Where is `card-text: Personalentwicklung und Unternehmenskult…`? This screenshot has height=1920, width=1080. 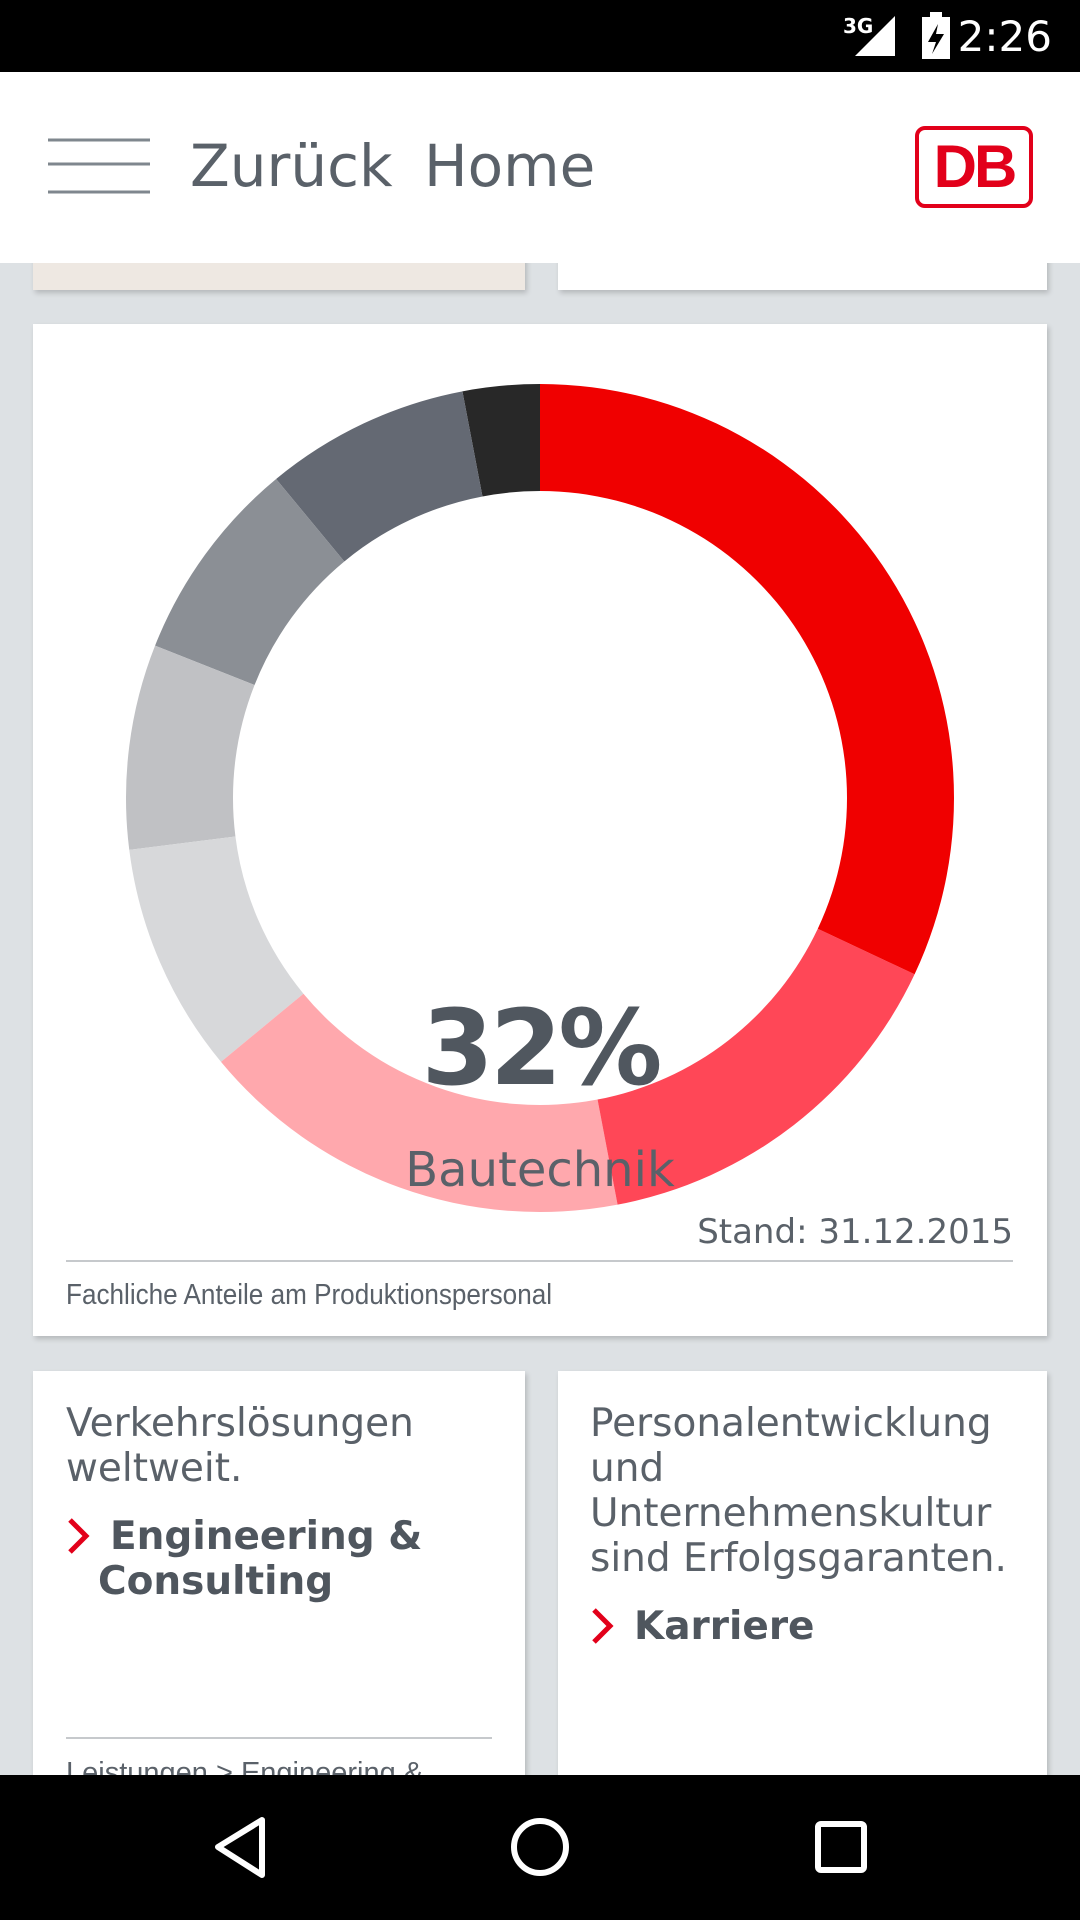
card-text: Personalentwicklung und Unternehmenskult… is located at coordinates (798, 1491).